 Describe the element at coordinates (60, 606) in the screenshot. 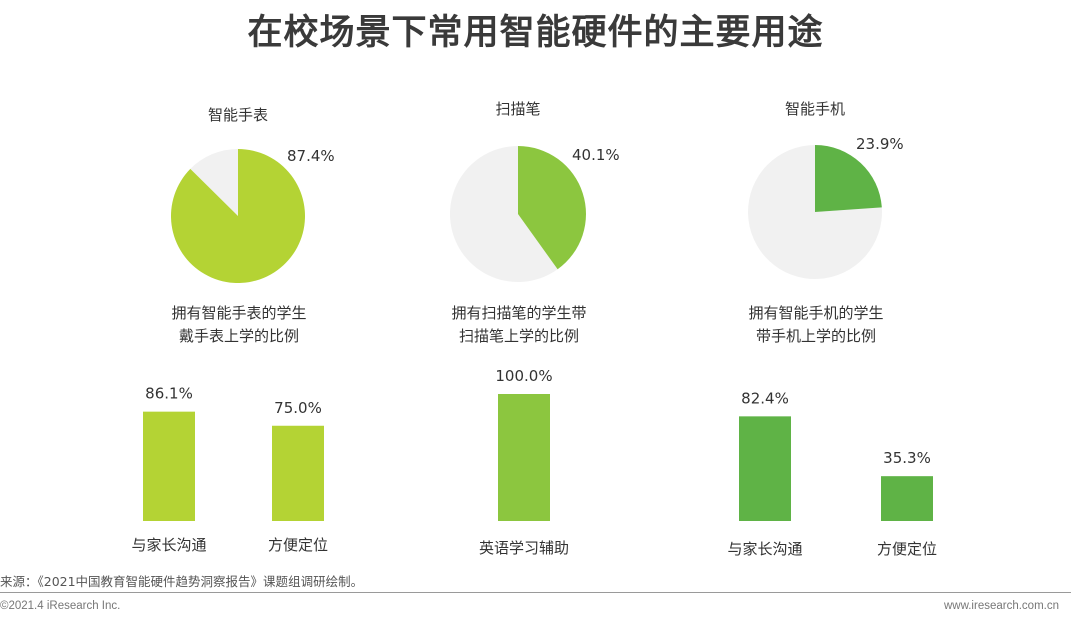

I see `copyright-text: ©2021.4 iResearch Inc.` at that location.